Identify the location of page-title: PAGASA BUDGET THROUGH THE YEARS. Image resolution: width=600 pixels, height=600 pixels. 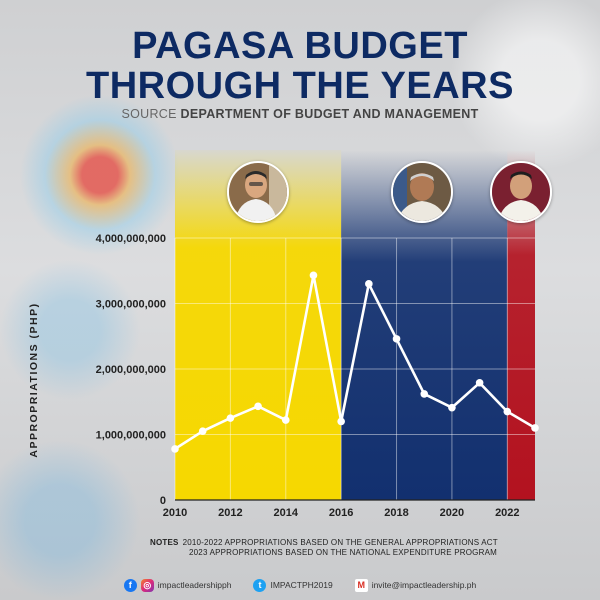
(300, 66).